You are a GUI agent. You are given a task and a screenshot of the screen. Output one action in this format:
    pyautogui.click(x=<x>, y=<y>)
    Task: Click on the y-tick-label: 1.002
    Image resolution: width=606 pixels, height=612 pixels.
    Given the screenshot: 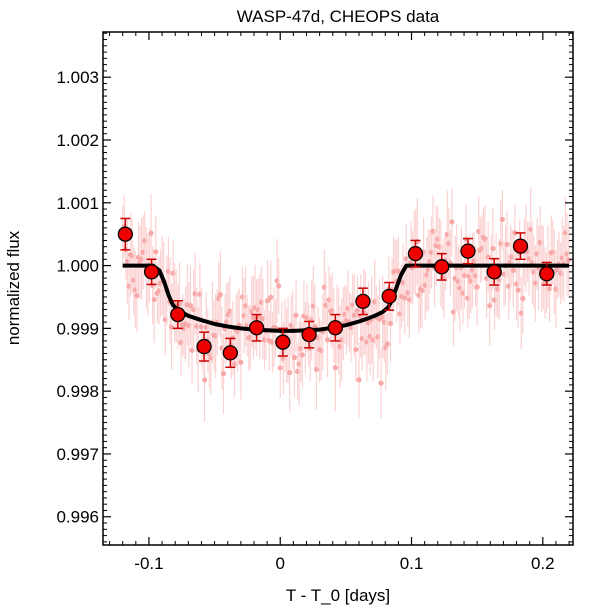 What is the action you would take?
    pyautogui.click(x=77, y=140)
    